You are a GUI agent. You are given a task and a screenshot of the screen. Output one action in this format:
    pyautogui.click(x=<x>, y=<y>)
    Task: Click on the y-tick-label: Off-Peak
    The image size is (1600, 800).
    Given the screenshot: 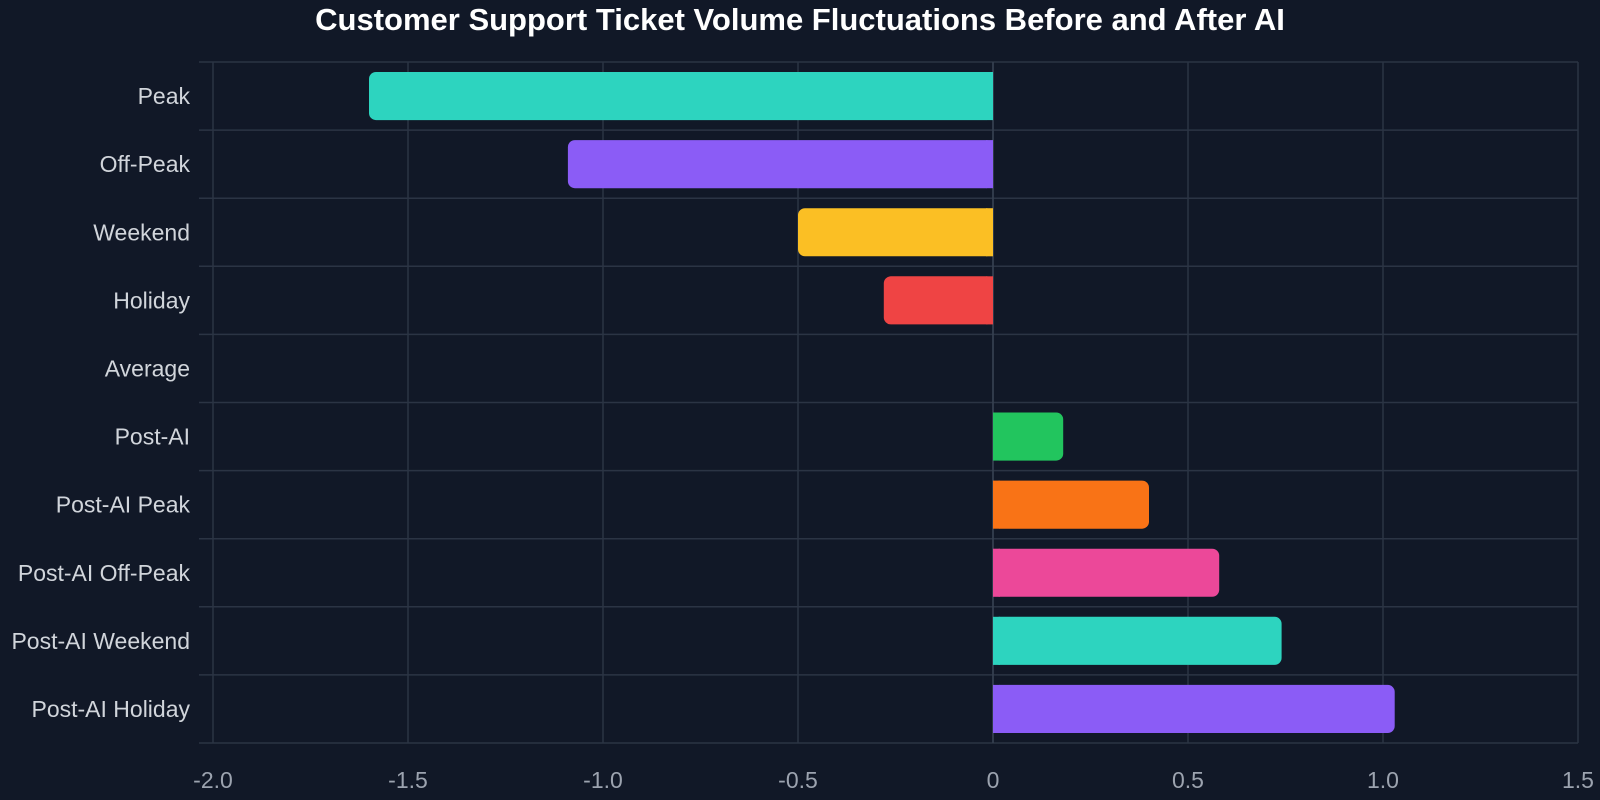 What is the action you would take?
    pyautogui.click(x=145, y=164)
    